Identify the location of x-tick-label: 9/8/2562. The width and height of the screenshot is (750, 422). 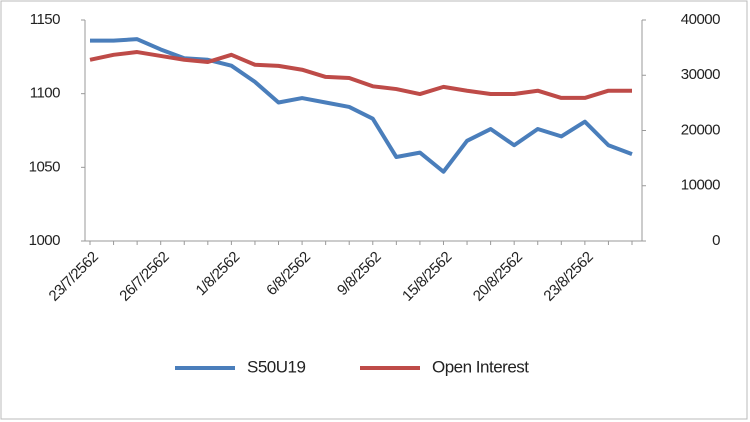
(359, 274).